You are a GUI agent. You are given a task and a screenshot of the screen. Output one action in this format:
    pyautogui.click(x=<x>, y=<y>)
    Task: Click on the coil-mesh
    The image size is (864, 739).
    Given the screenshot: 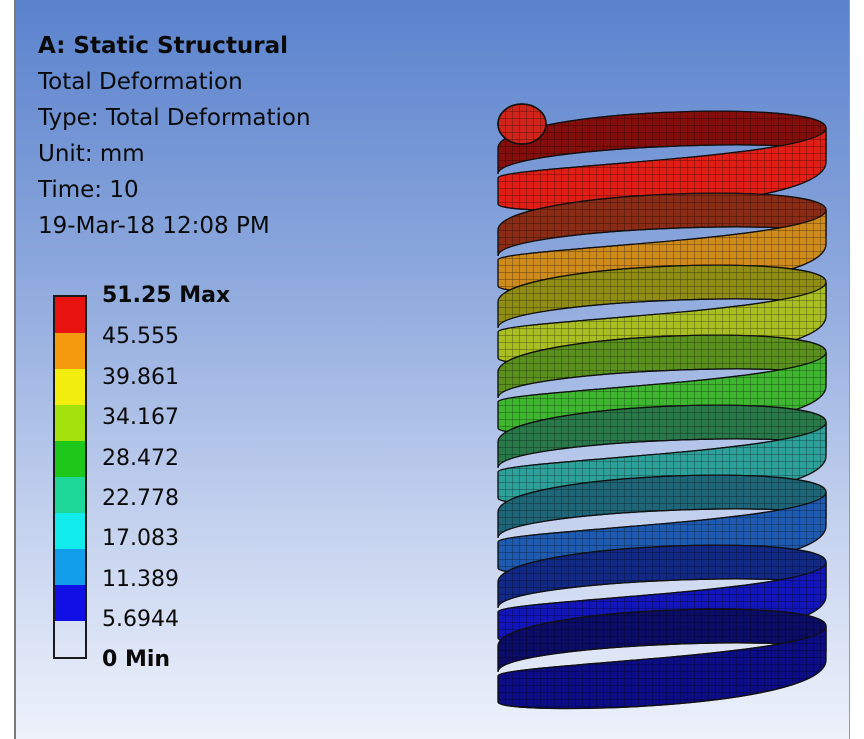 What is the action you would take?
    pyautogui.click(x=662, y=667)
    